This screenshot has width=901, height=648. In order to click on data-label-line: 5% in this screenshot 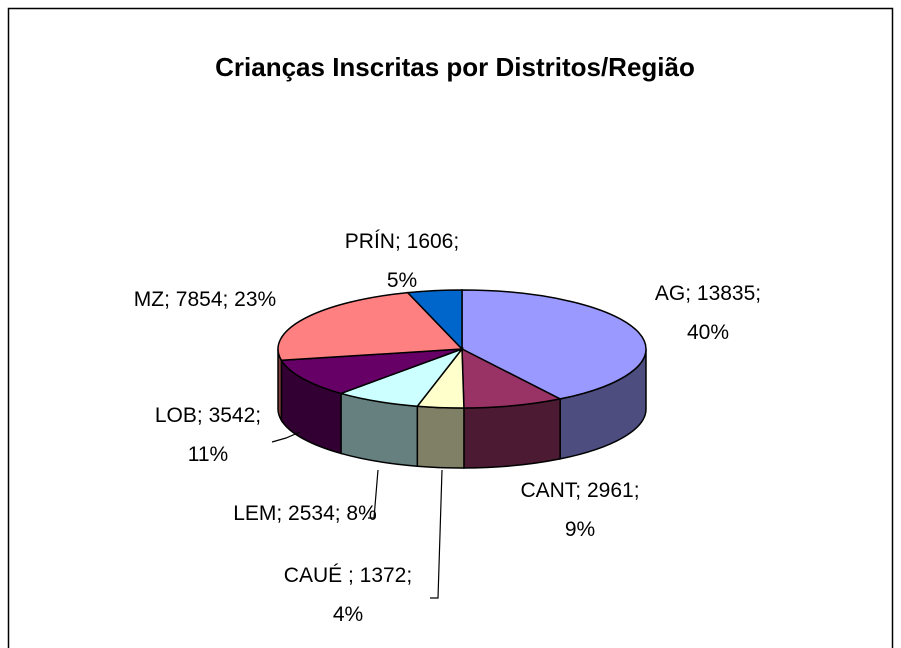, I will do `click(402, 280)`.